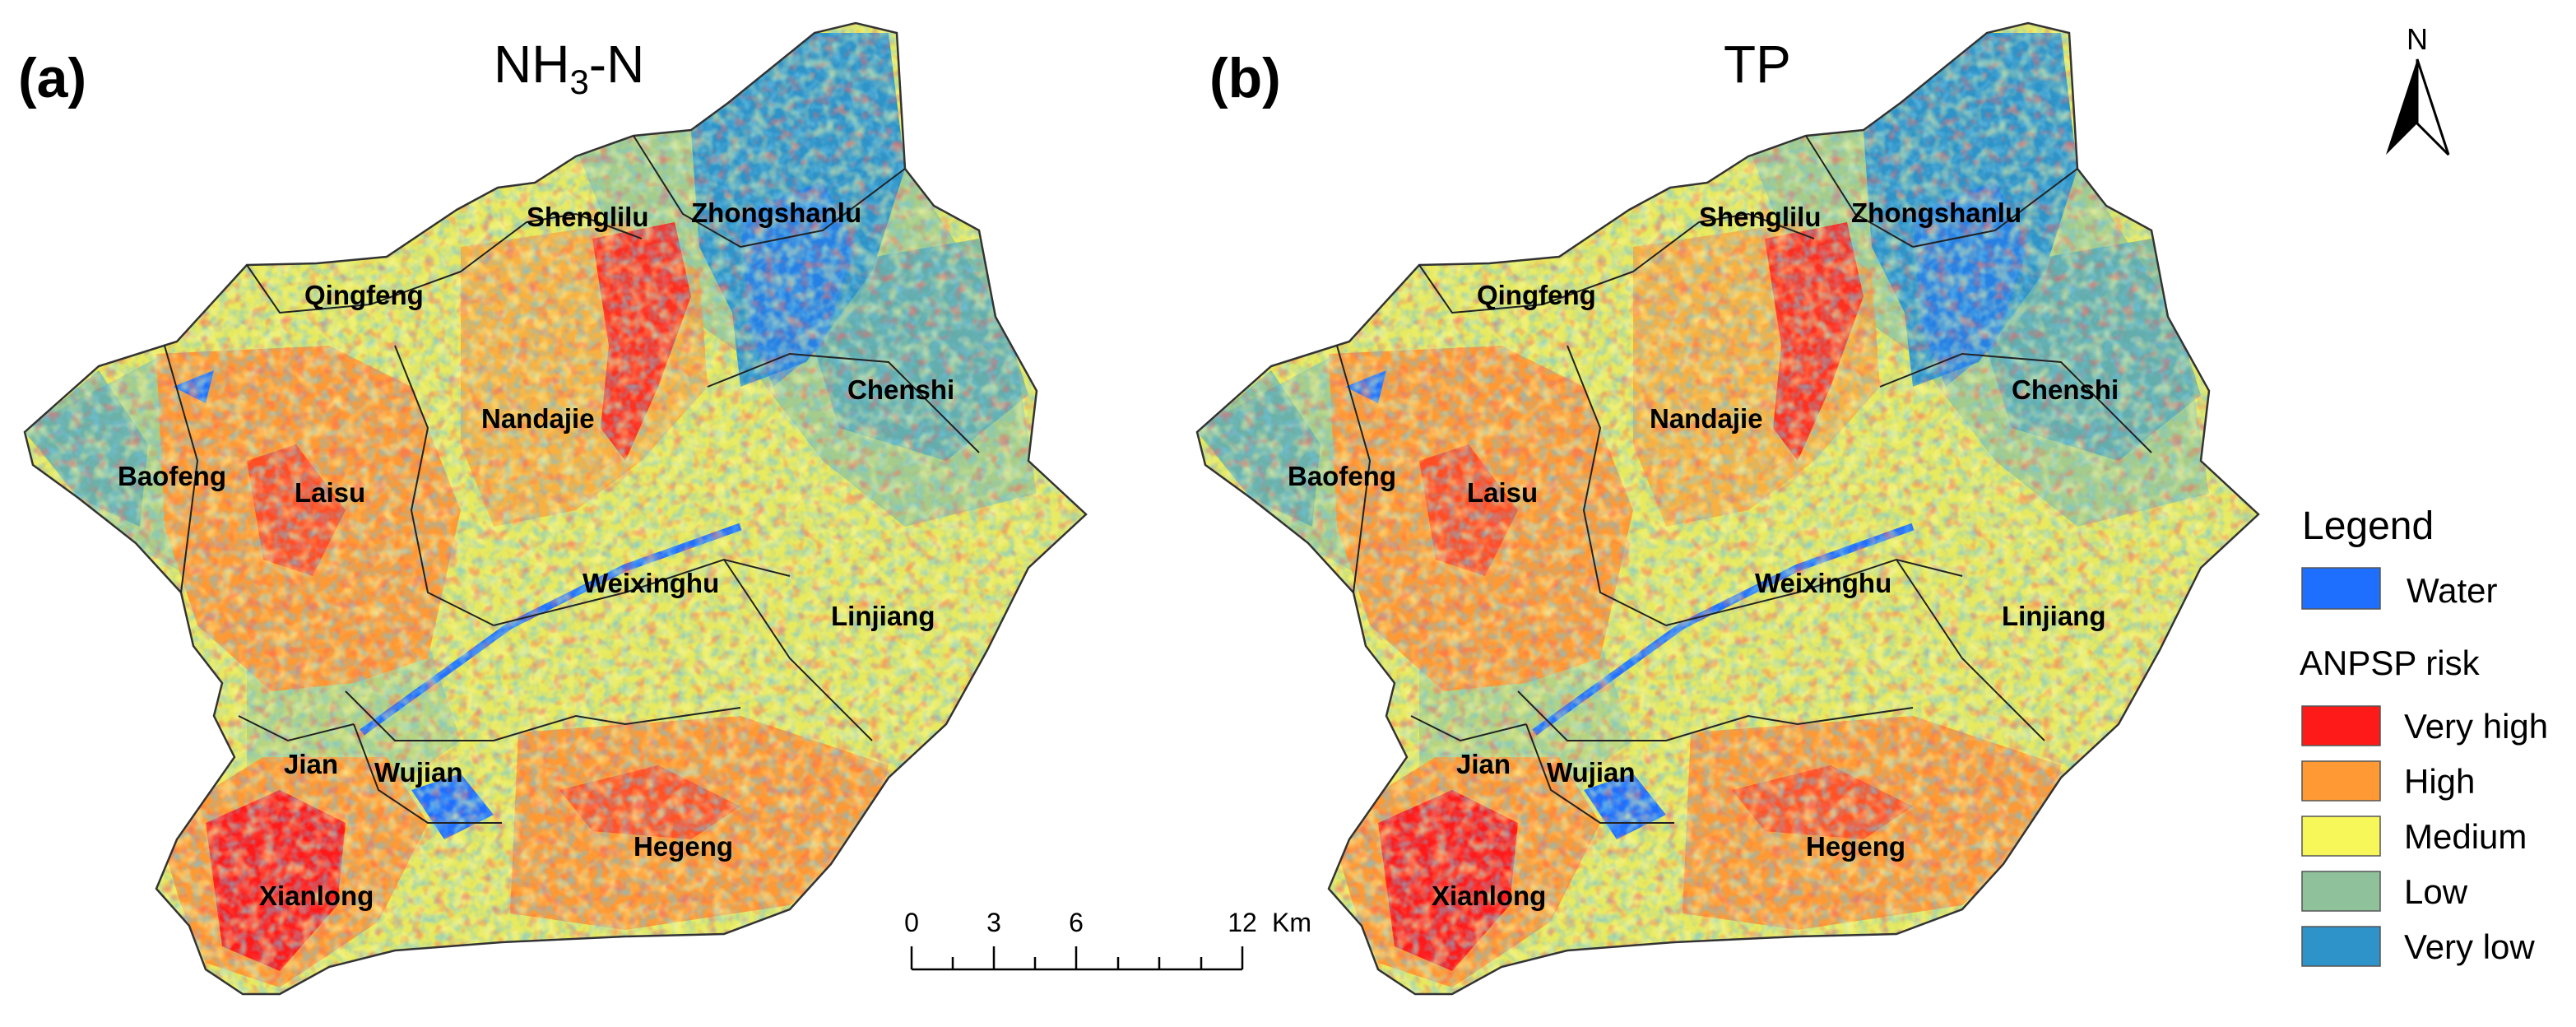 Image resolution: width=2576 pixels, height=1027 pixels. I want to click on town-label-wujian-b: Wujian, so click(1591, 772).